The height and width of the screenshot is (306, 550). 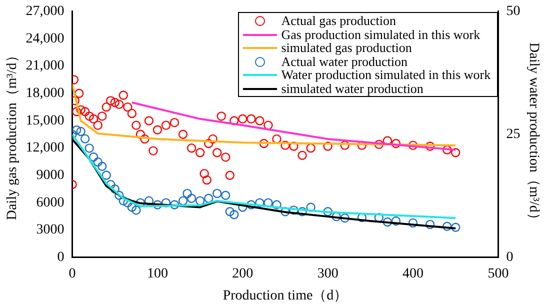 What do you see at coordinates (498, 274) in the screenshot?
I see `x-tick-label: 500` at bounding box center [498, 274].